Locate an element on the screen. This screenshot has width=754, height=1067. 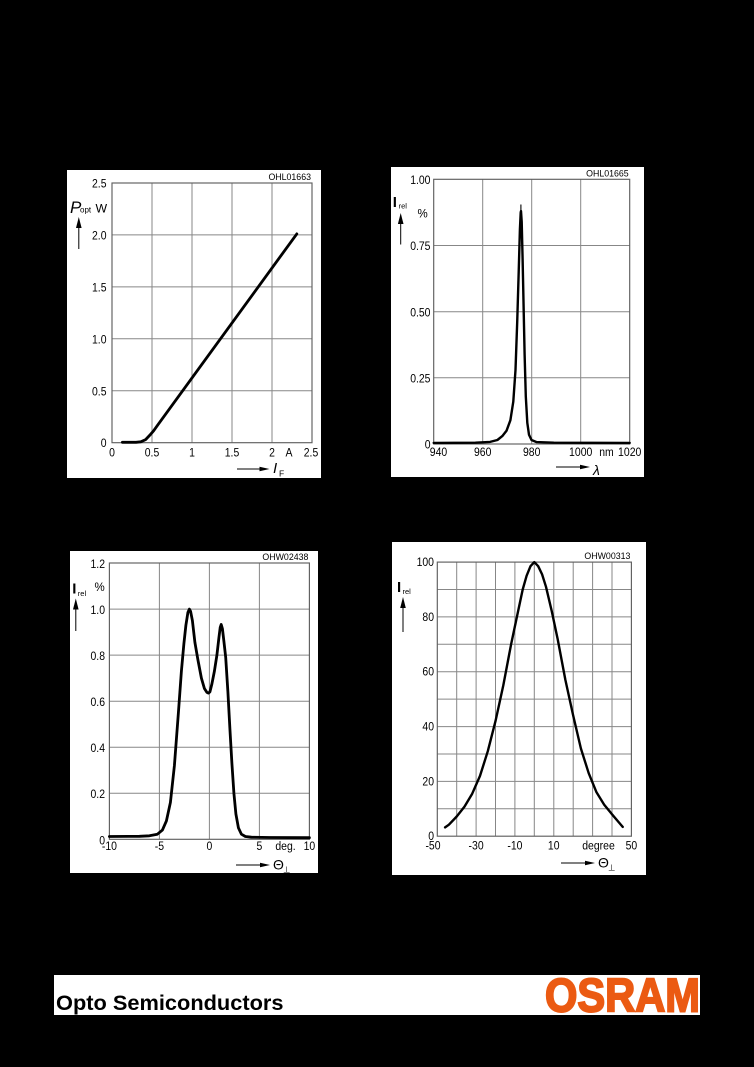
svg-text: 0.50 is located at coordinates (420, 312).